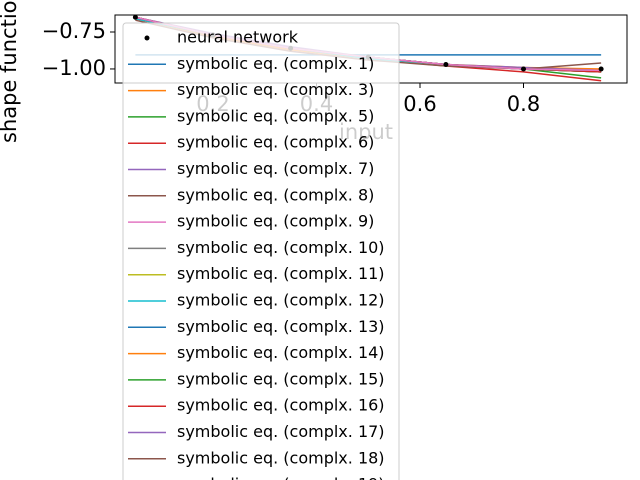  What do you see at coordinates (281, 300) in the screenshot?
I see `legend-label: symbolic eq. (complx. 12)` at bounding box center [281, 300].